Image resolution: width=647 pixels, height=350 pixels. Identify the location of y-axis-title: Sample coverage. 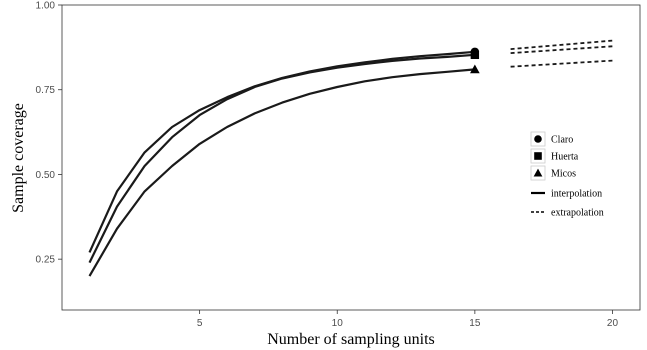
(18, 158).